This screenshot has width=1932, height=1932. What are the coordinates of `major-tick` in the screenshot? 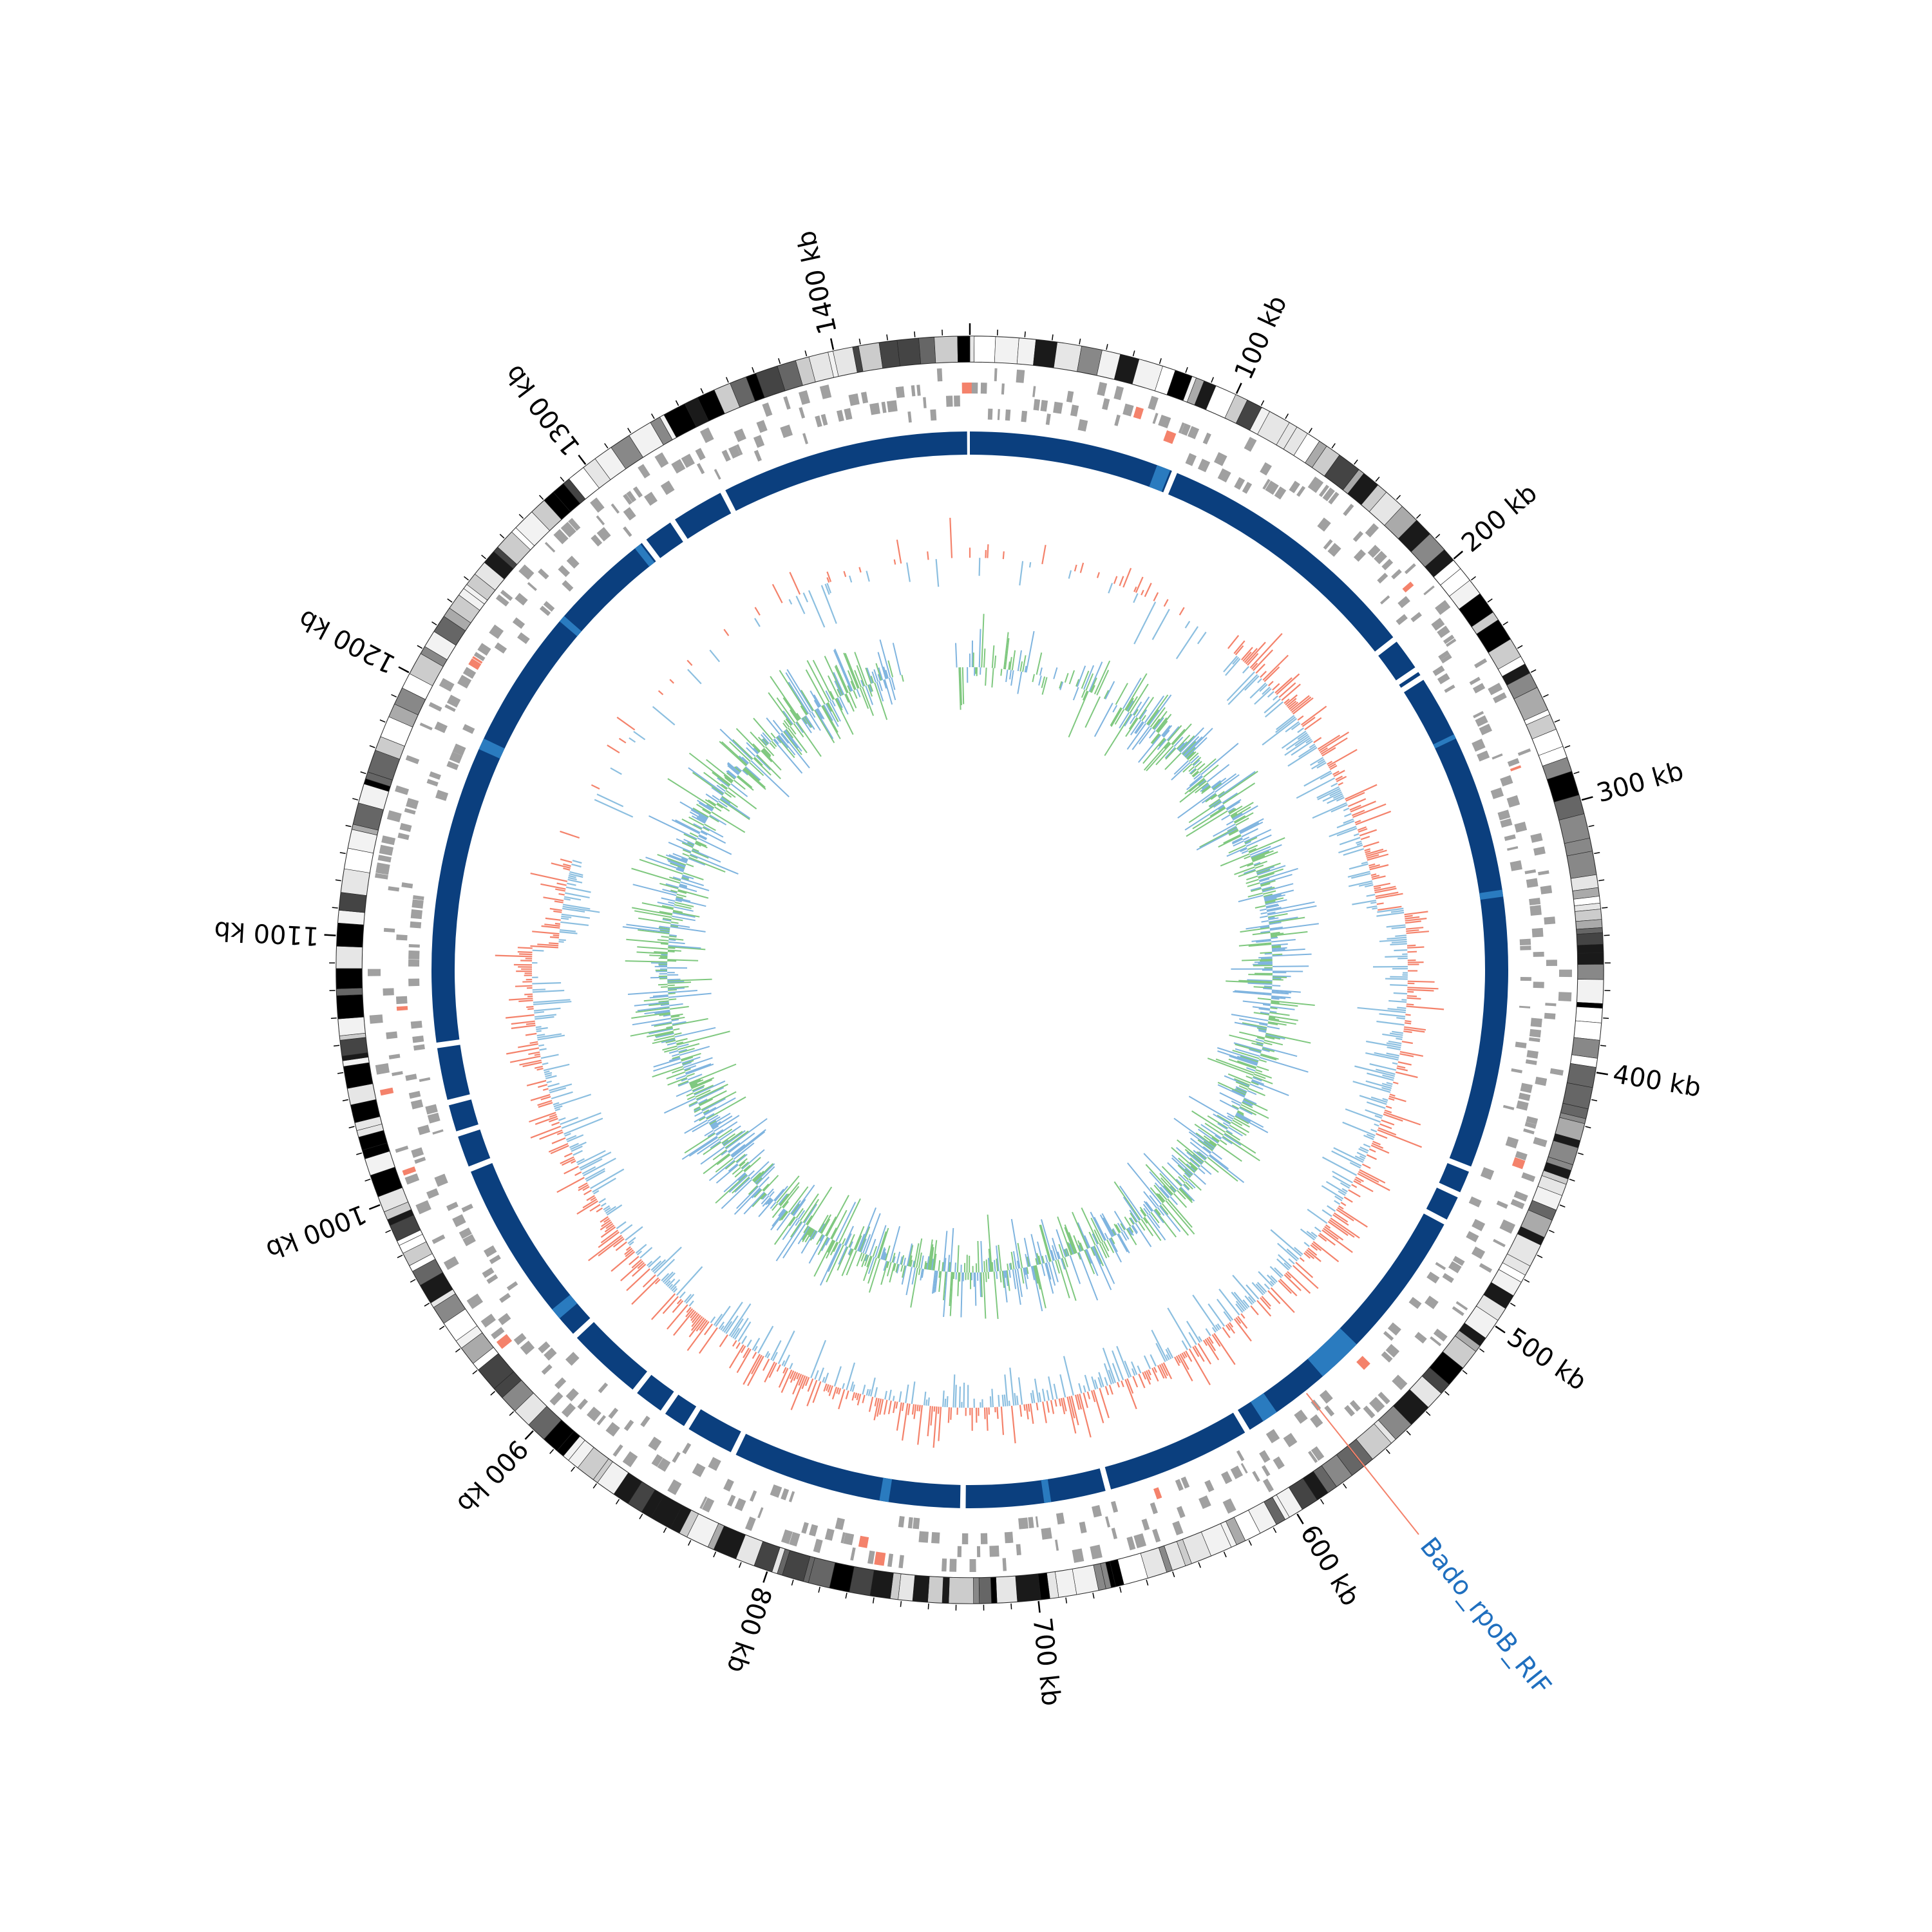 It's located at (582, 460).